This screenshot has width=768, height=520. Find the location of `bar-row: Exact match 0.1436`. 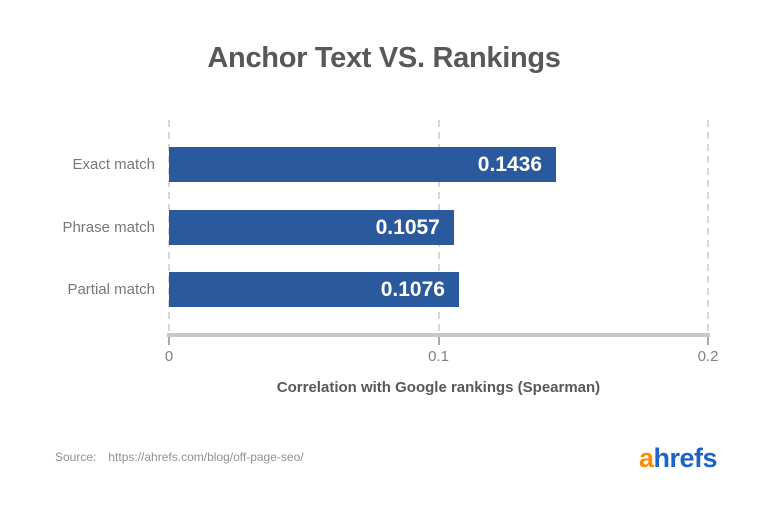

bar-row: Exact match 0.1436 is located at coordinates (390, 164).